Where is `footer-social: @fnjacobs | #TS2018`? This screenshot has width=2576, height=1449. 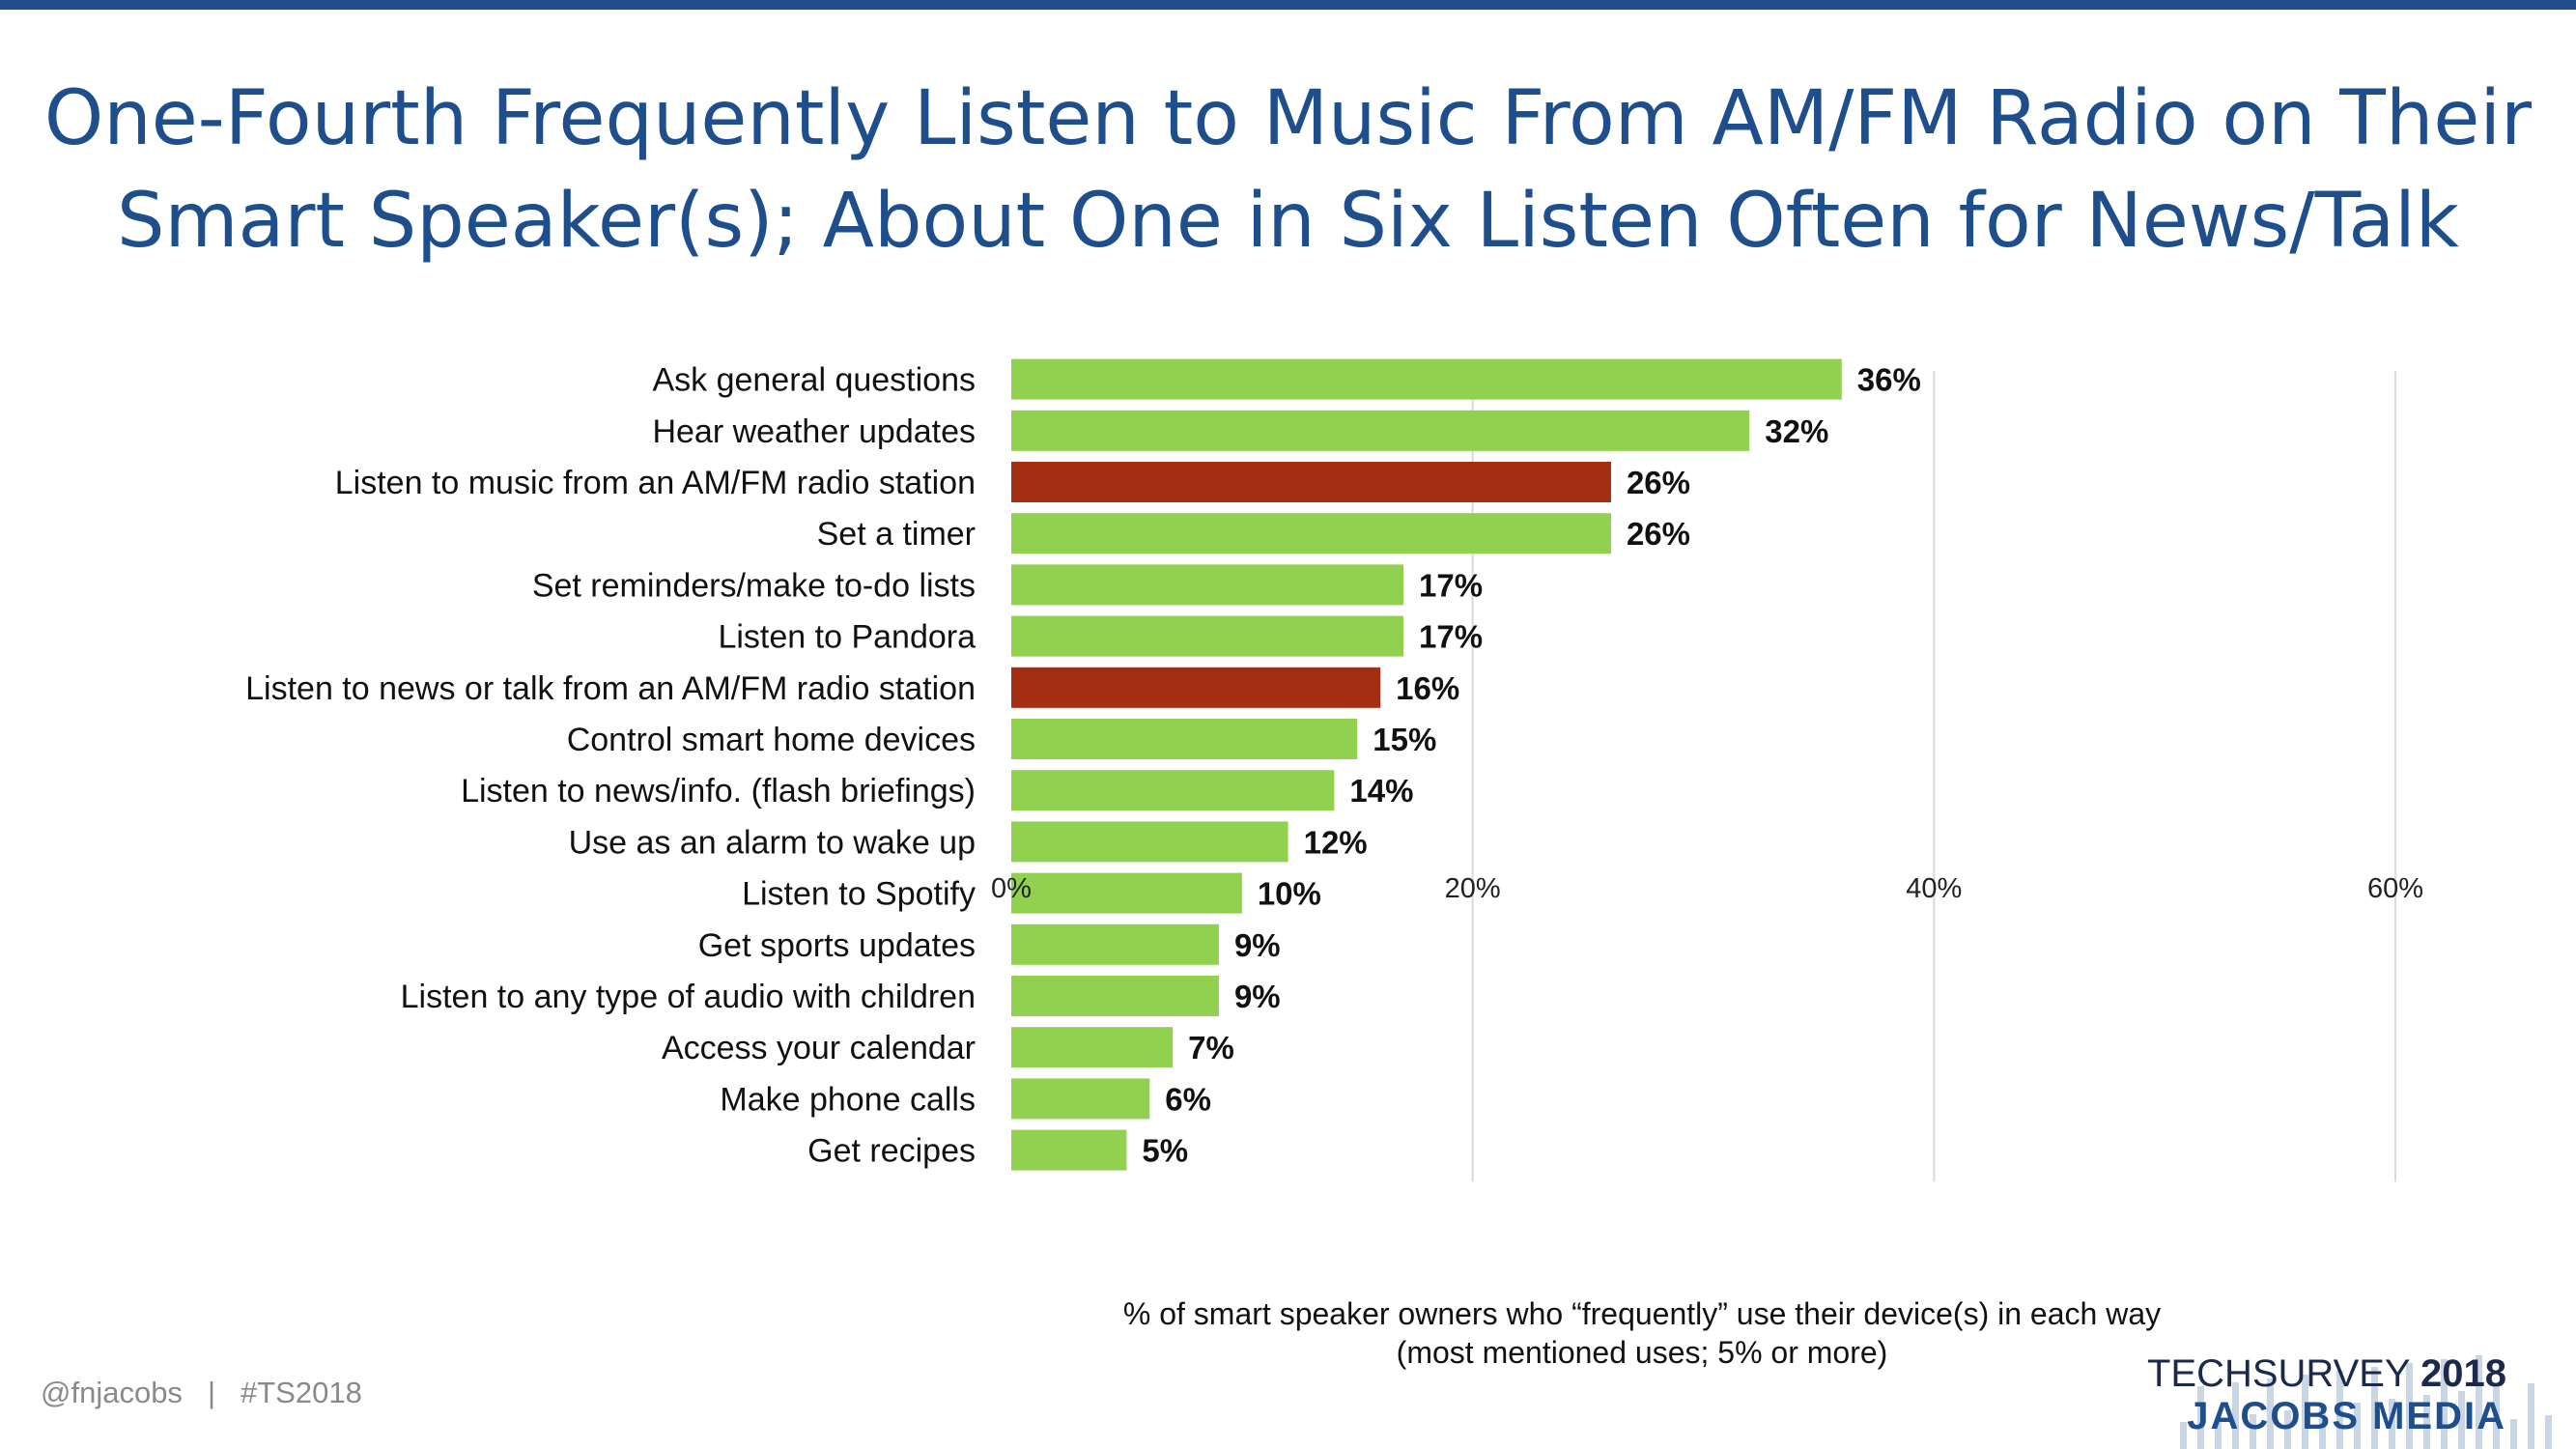 footer-social: @fnjacobs | #TS2018 is located at coordinates (201, 1393).